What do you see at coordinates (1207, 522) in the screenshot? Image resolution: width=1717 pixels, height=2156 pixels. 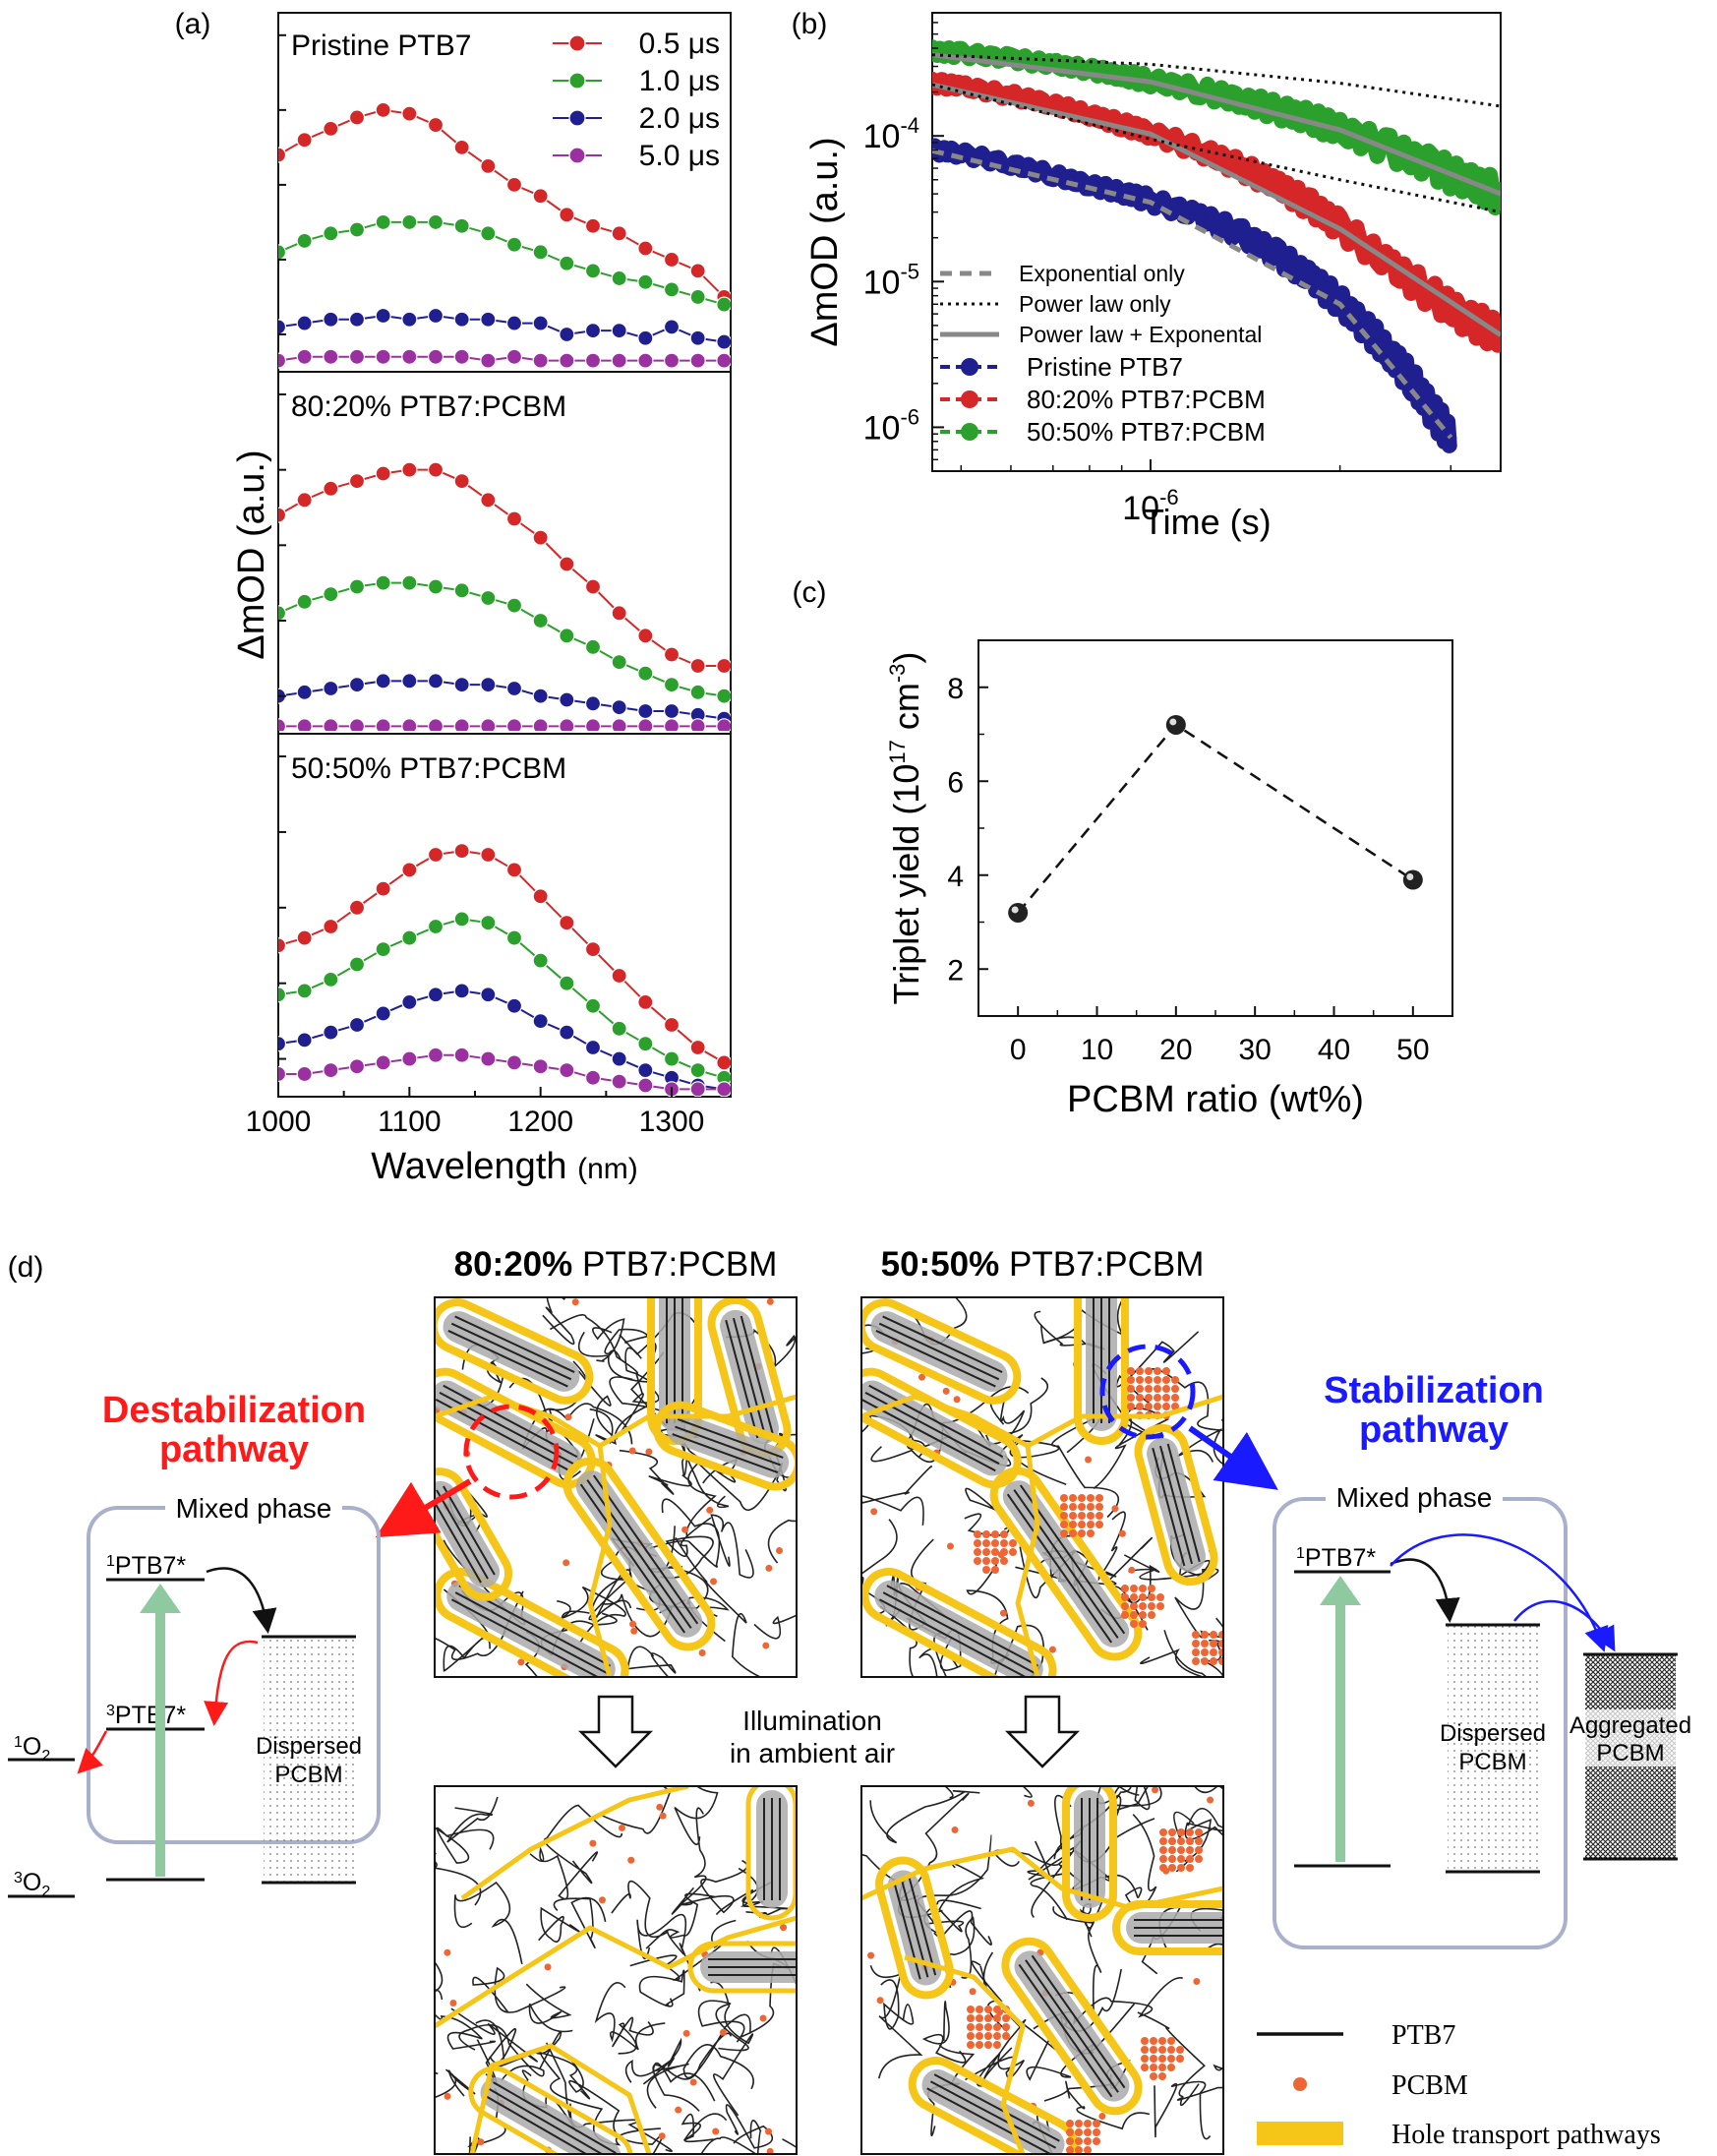 I see `panel-b-x-axis-label: Time (s)` at bounding box center [1207, 522].